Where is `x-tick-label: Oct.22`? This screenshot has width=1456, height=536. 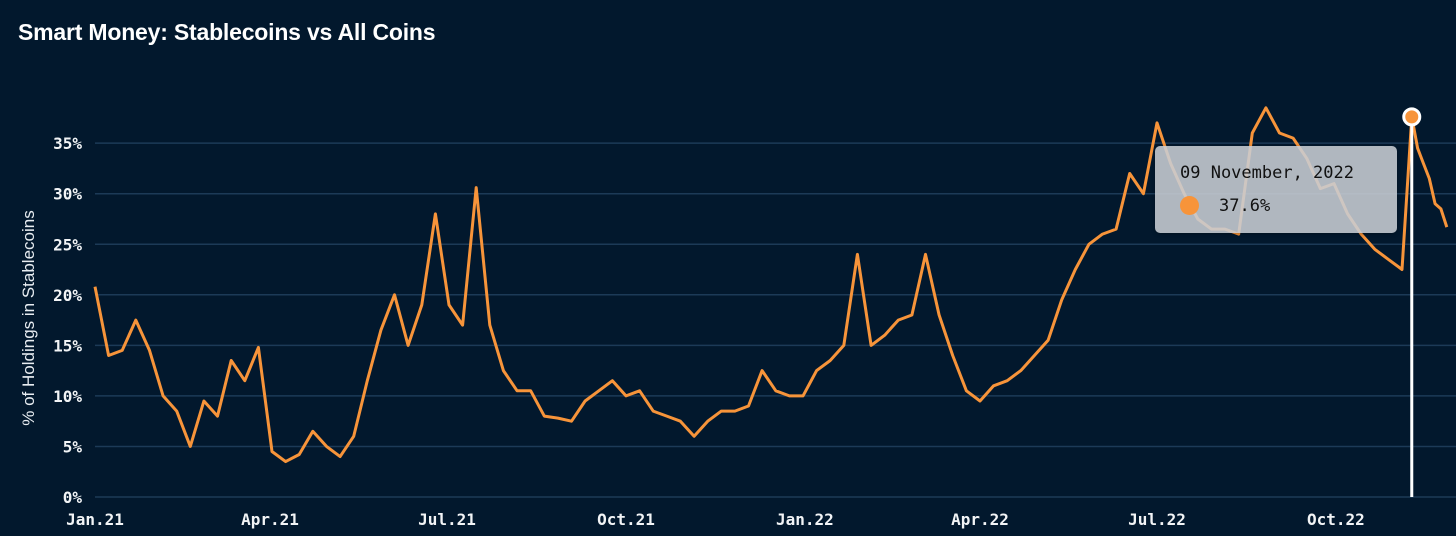 x-tick-label: Oct.22 is located at coordinates (1336, 519).